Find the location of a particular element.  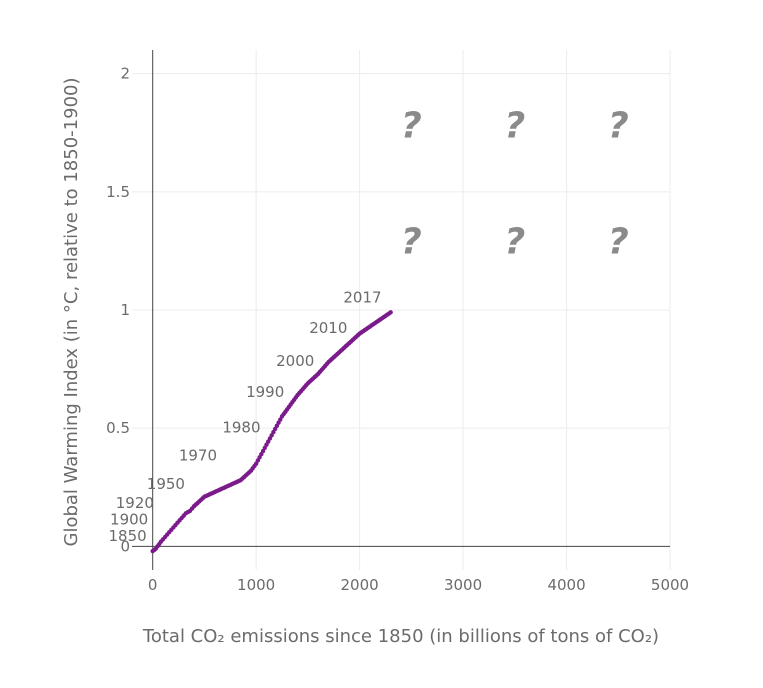

x-tick-label: 5000 is located at coordinates (670, 585).